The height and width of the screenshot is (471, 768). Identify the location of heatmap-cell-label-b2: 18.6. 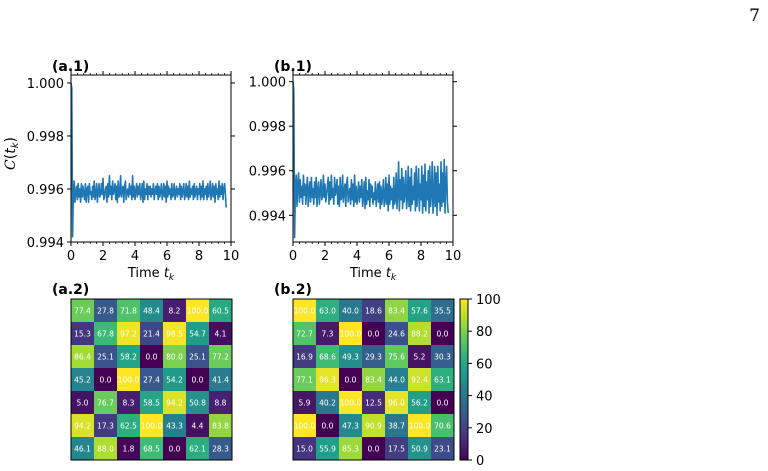
(373, 311).